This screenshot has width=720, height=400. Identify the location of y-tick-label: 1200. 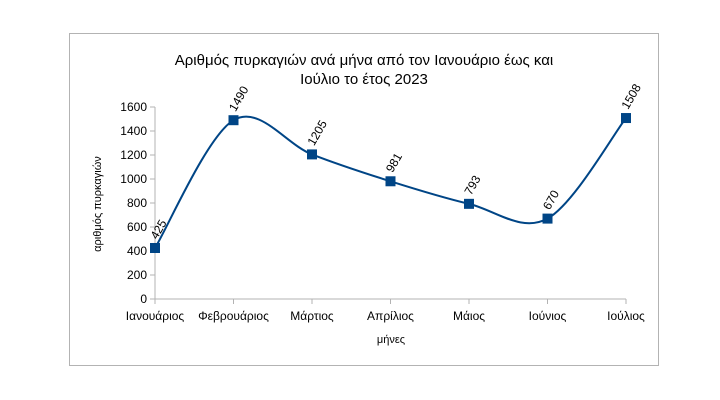
(133, 155).